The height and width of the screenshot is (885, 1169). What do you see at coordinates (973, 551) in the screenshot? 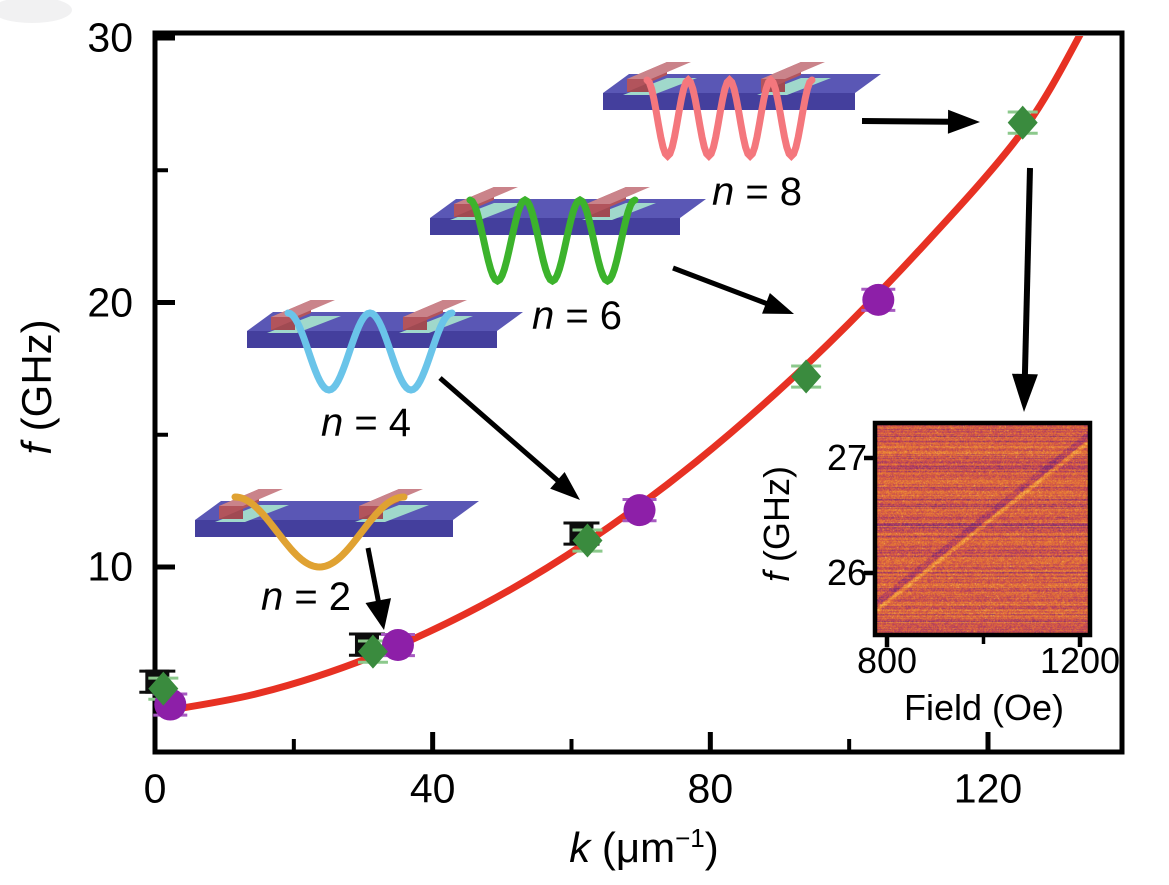
I see `inset-ticks` at bounding box center [973, 551].